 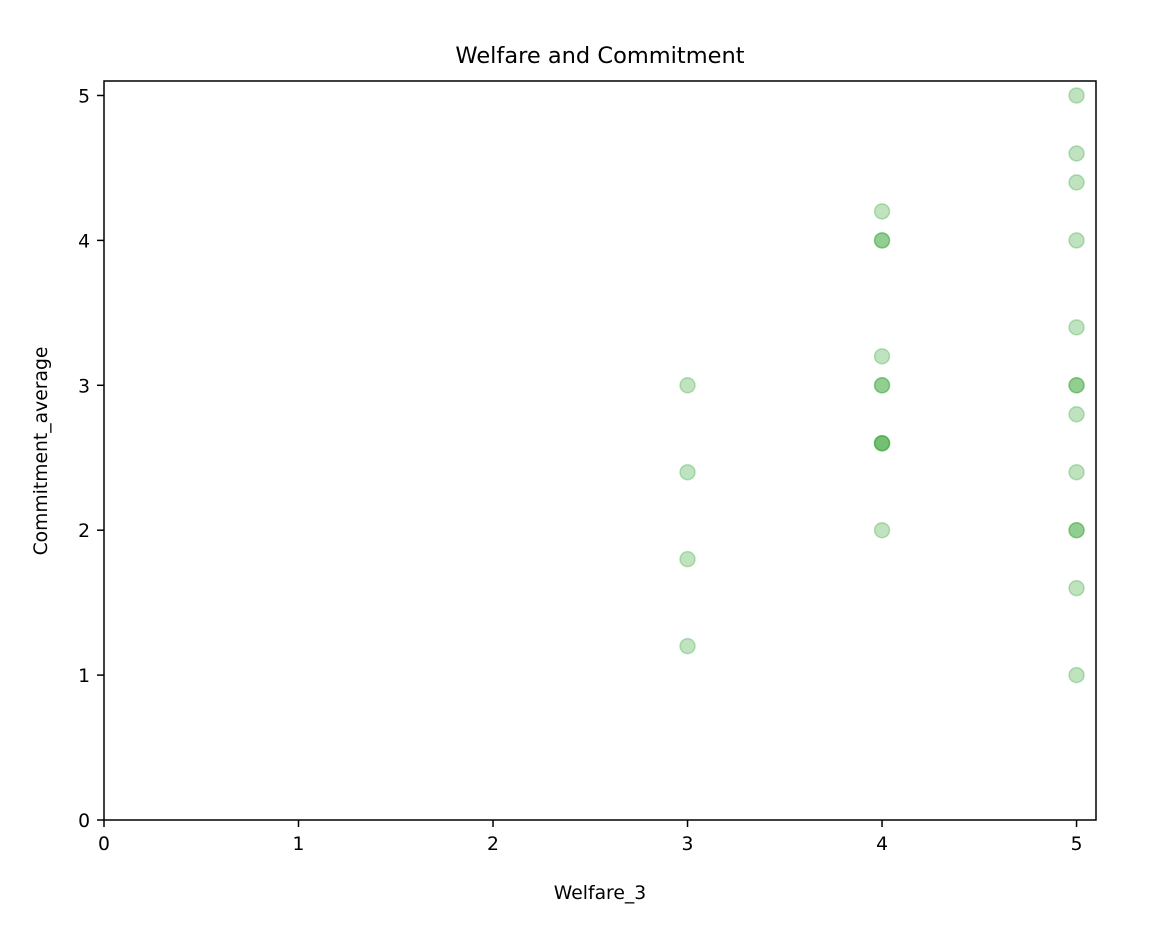 I want to click on x-axis-label: Welfare_3, so click(x=600, y=893).